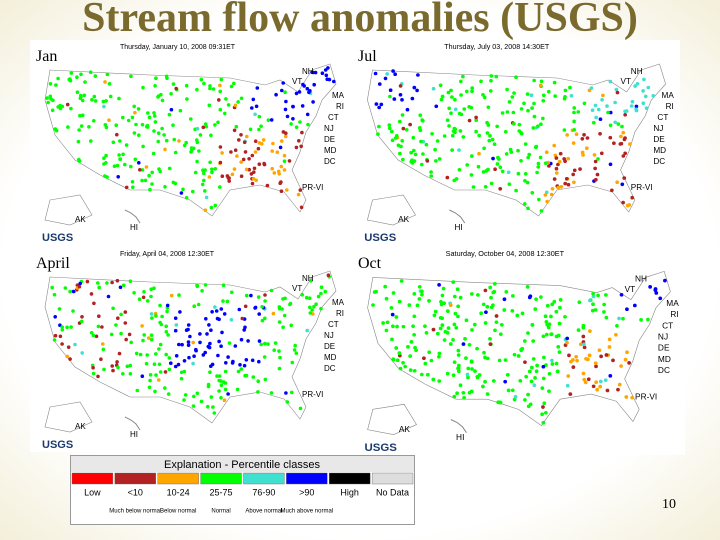 The height and width of the screenshot is (540, 720). I want to click on panel-label: April, so click(53, 264).